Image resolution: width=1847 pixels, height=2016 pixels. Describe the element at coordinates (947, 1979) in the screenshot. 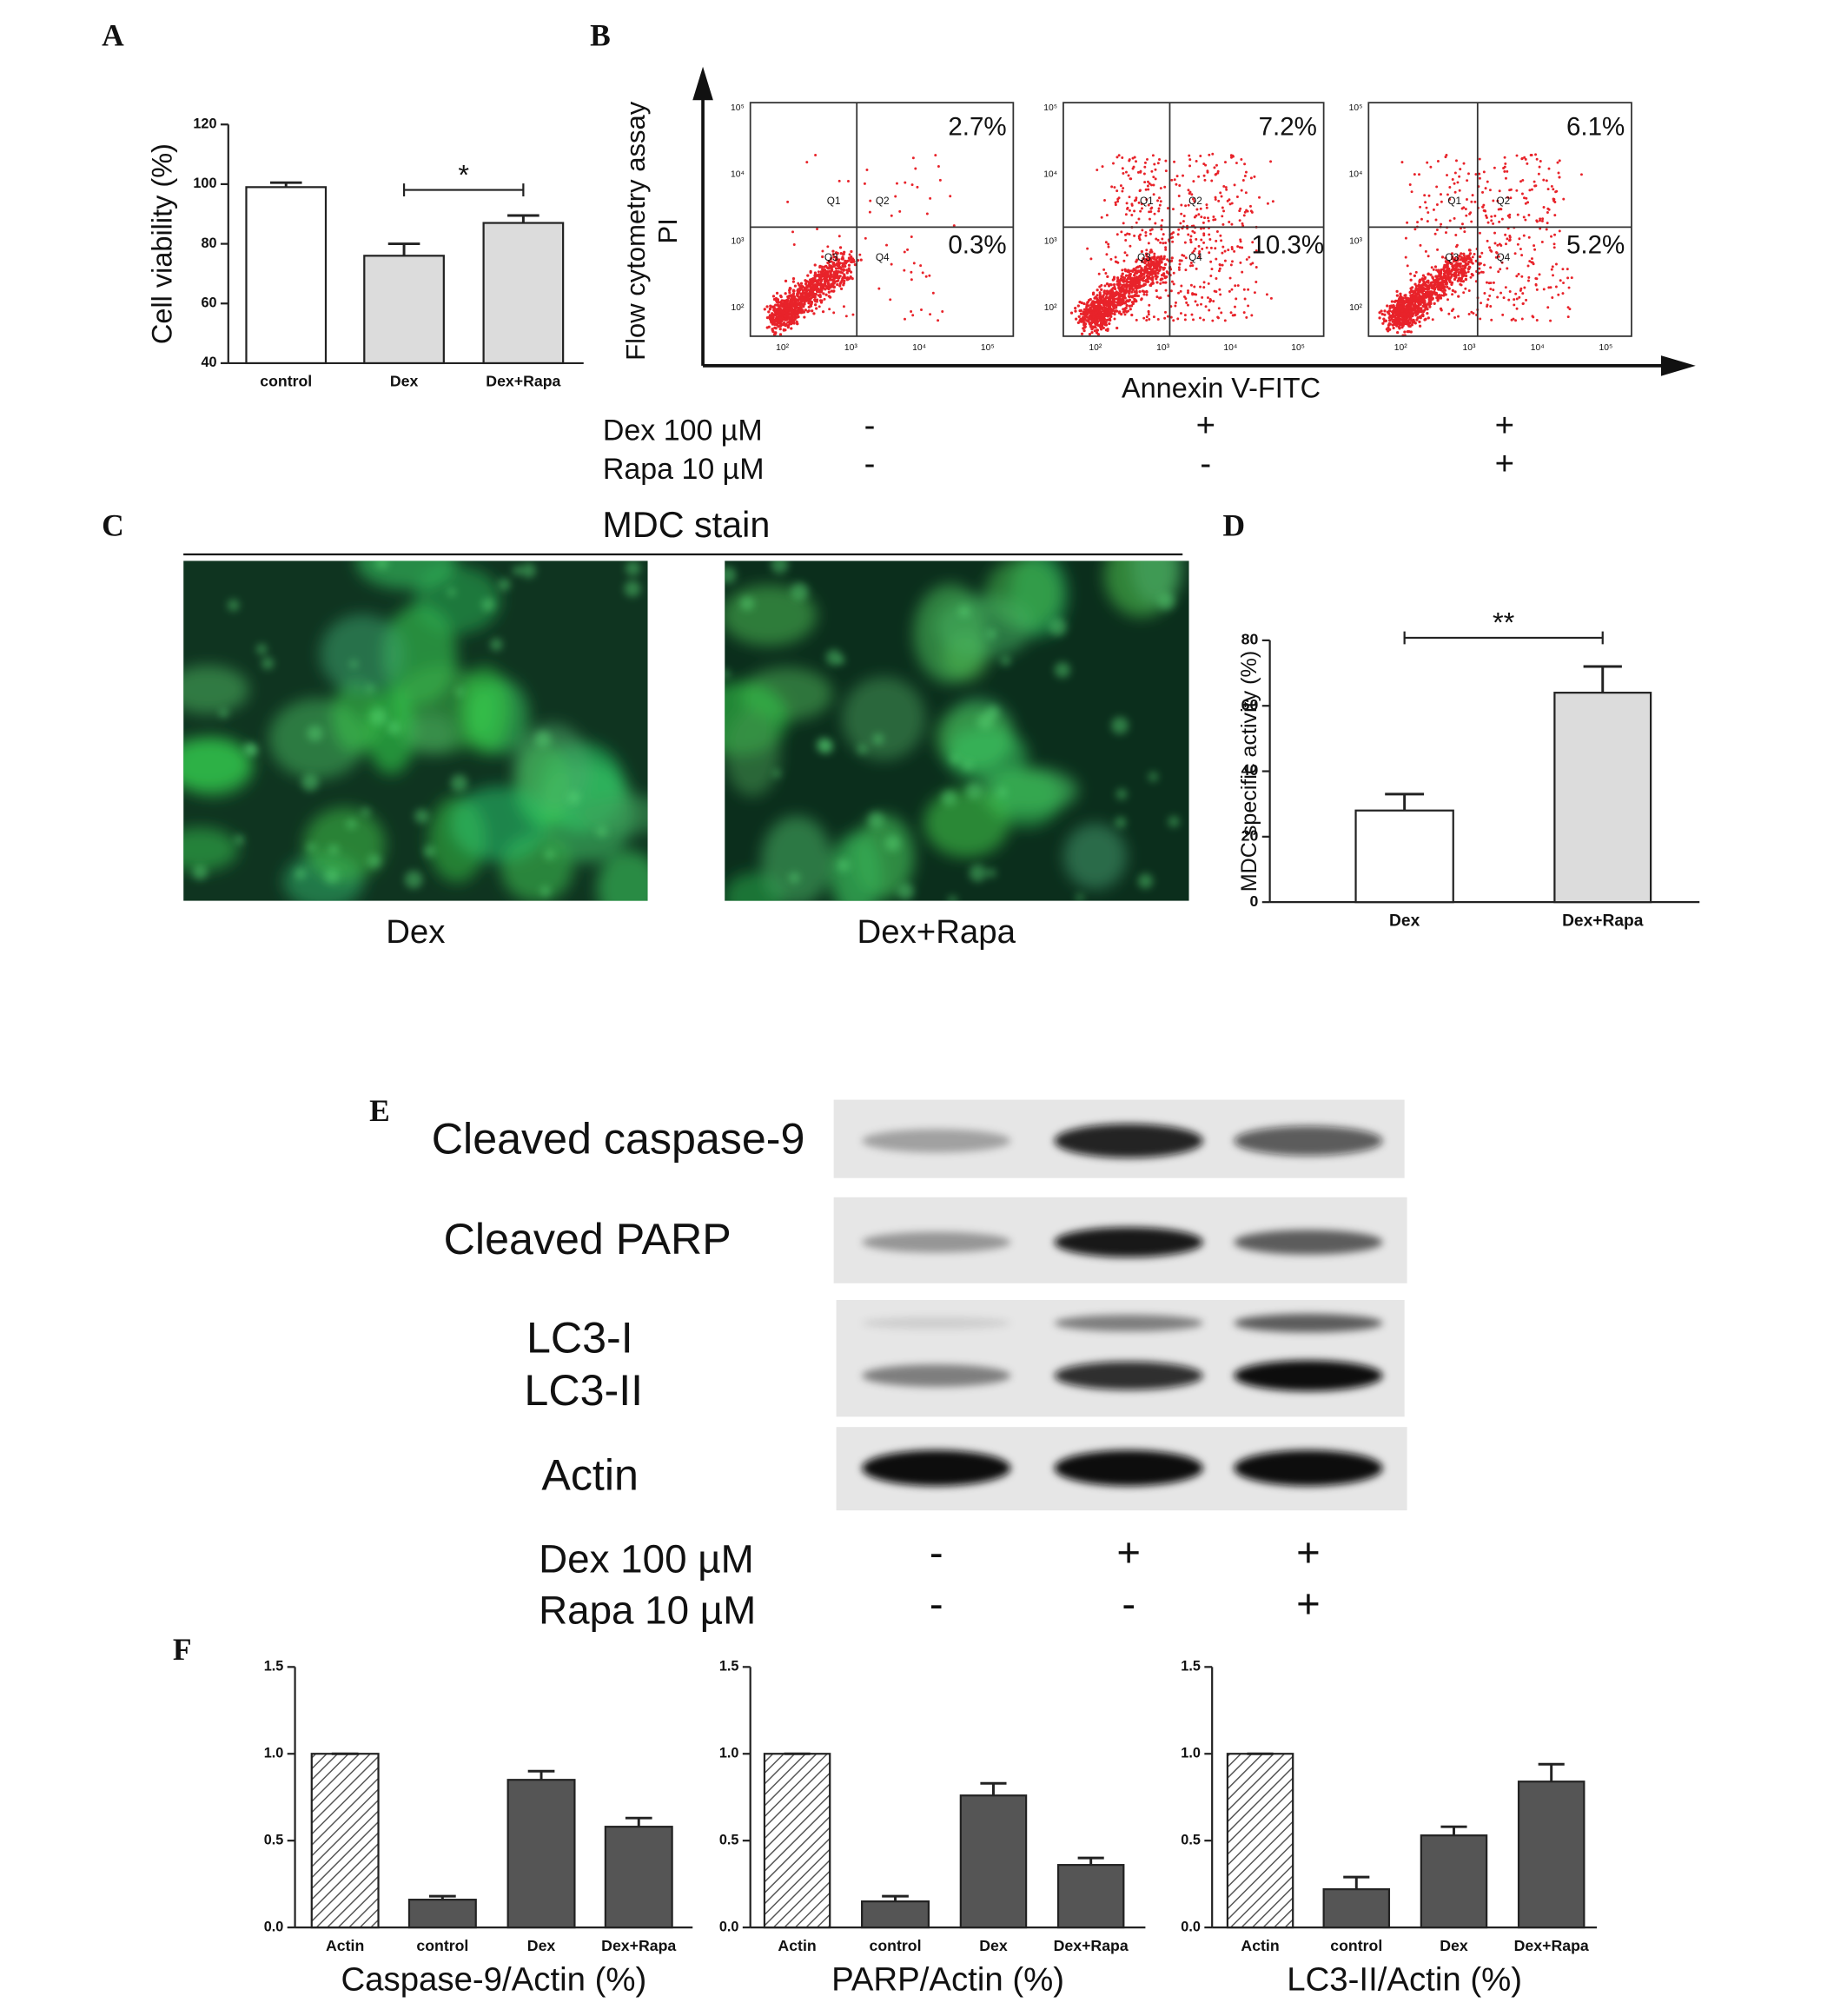

I see `x-axis-label: PARP/Actin (%)` at that location.